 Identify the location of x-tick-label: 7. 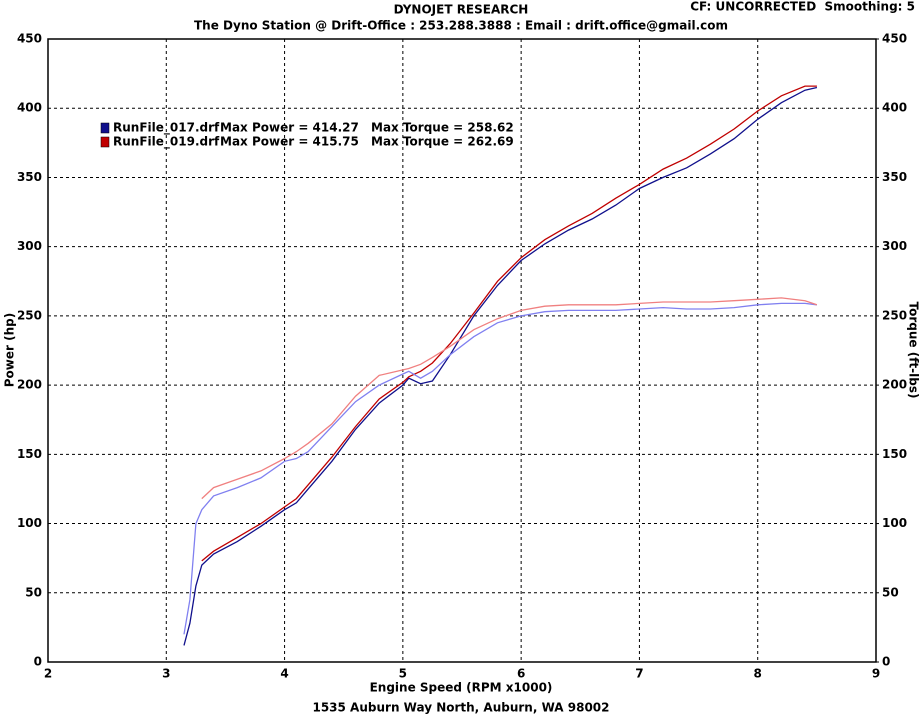
(639, 674).